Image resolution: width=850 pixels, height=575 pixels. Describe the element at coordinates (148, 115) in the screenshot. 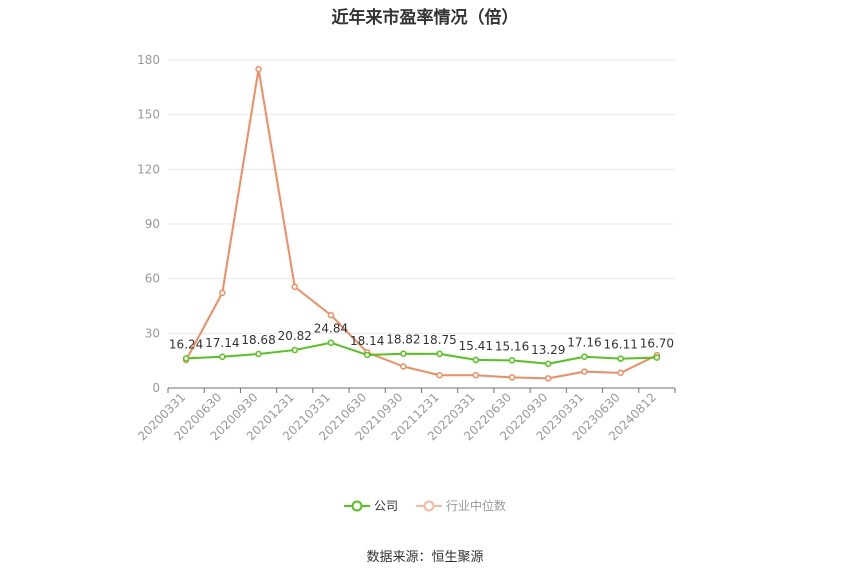

I see `y-tick-label: 150` at that location.